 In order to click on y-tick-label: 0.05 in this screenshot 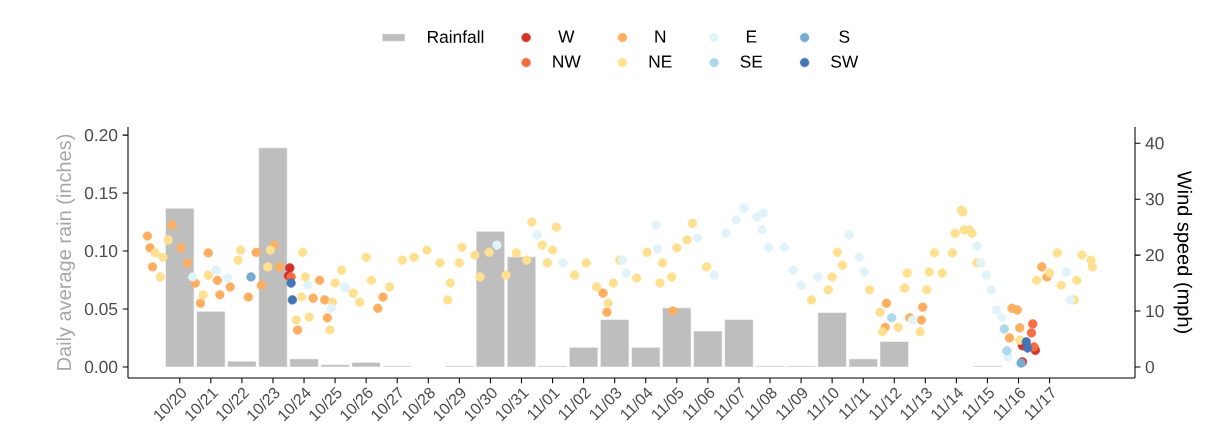, I will do `click(101, 309)`.